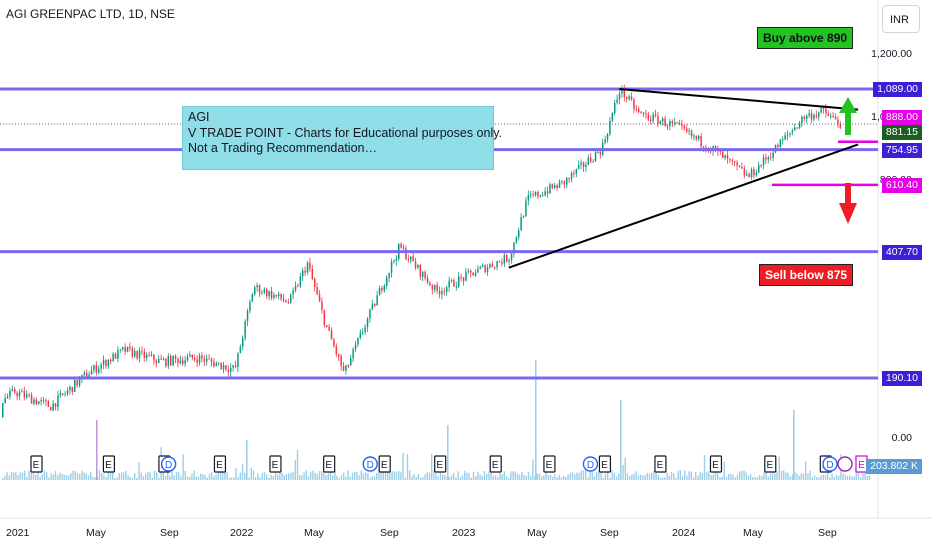 The height and width of the screenshot is (550, 932). I want to click on currency-selector: INR, so click(901, 19).